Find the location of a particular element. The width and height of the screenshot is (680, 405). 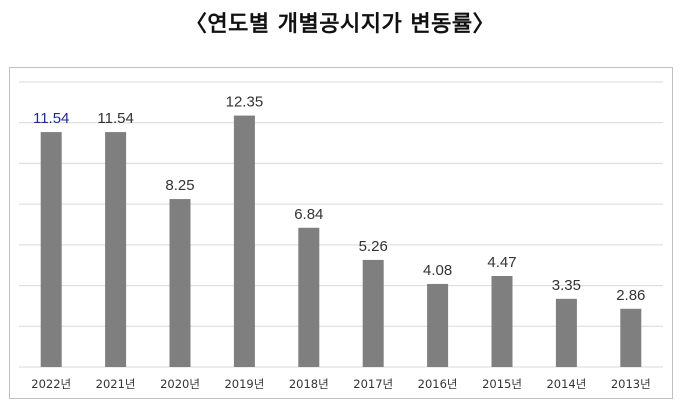

data-label-2020년: 8.25 is located at coordinates (179, 185).